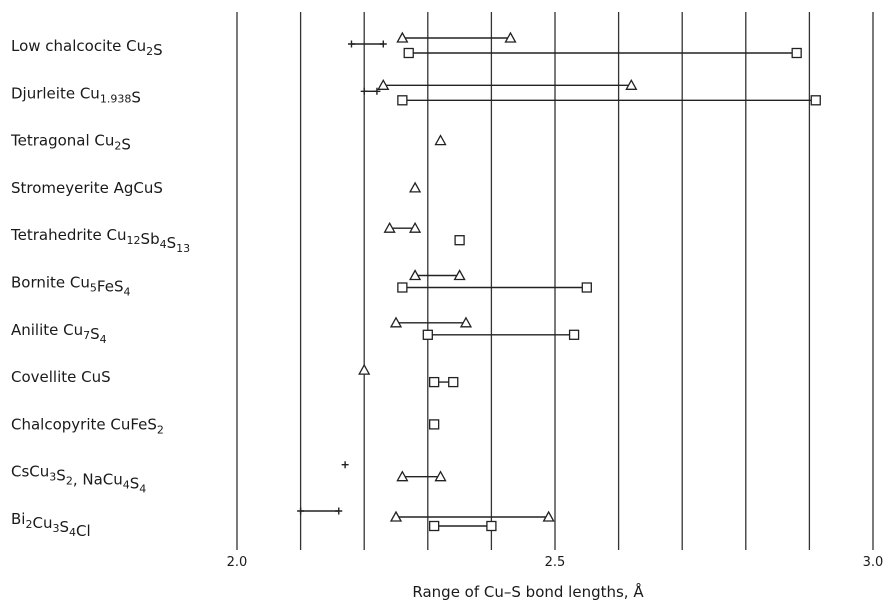 Image resolution: width=888 pixels, height=603 pixels. Describe the element at coordinates (51, 525) in the screenshot. I see `row-label: Bi2Cu3S4Cl` at that location.